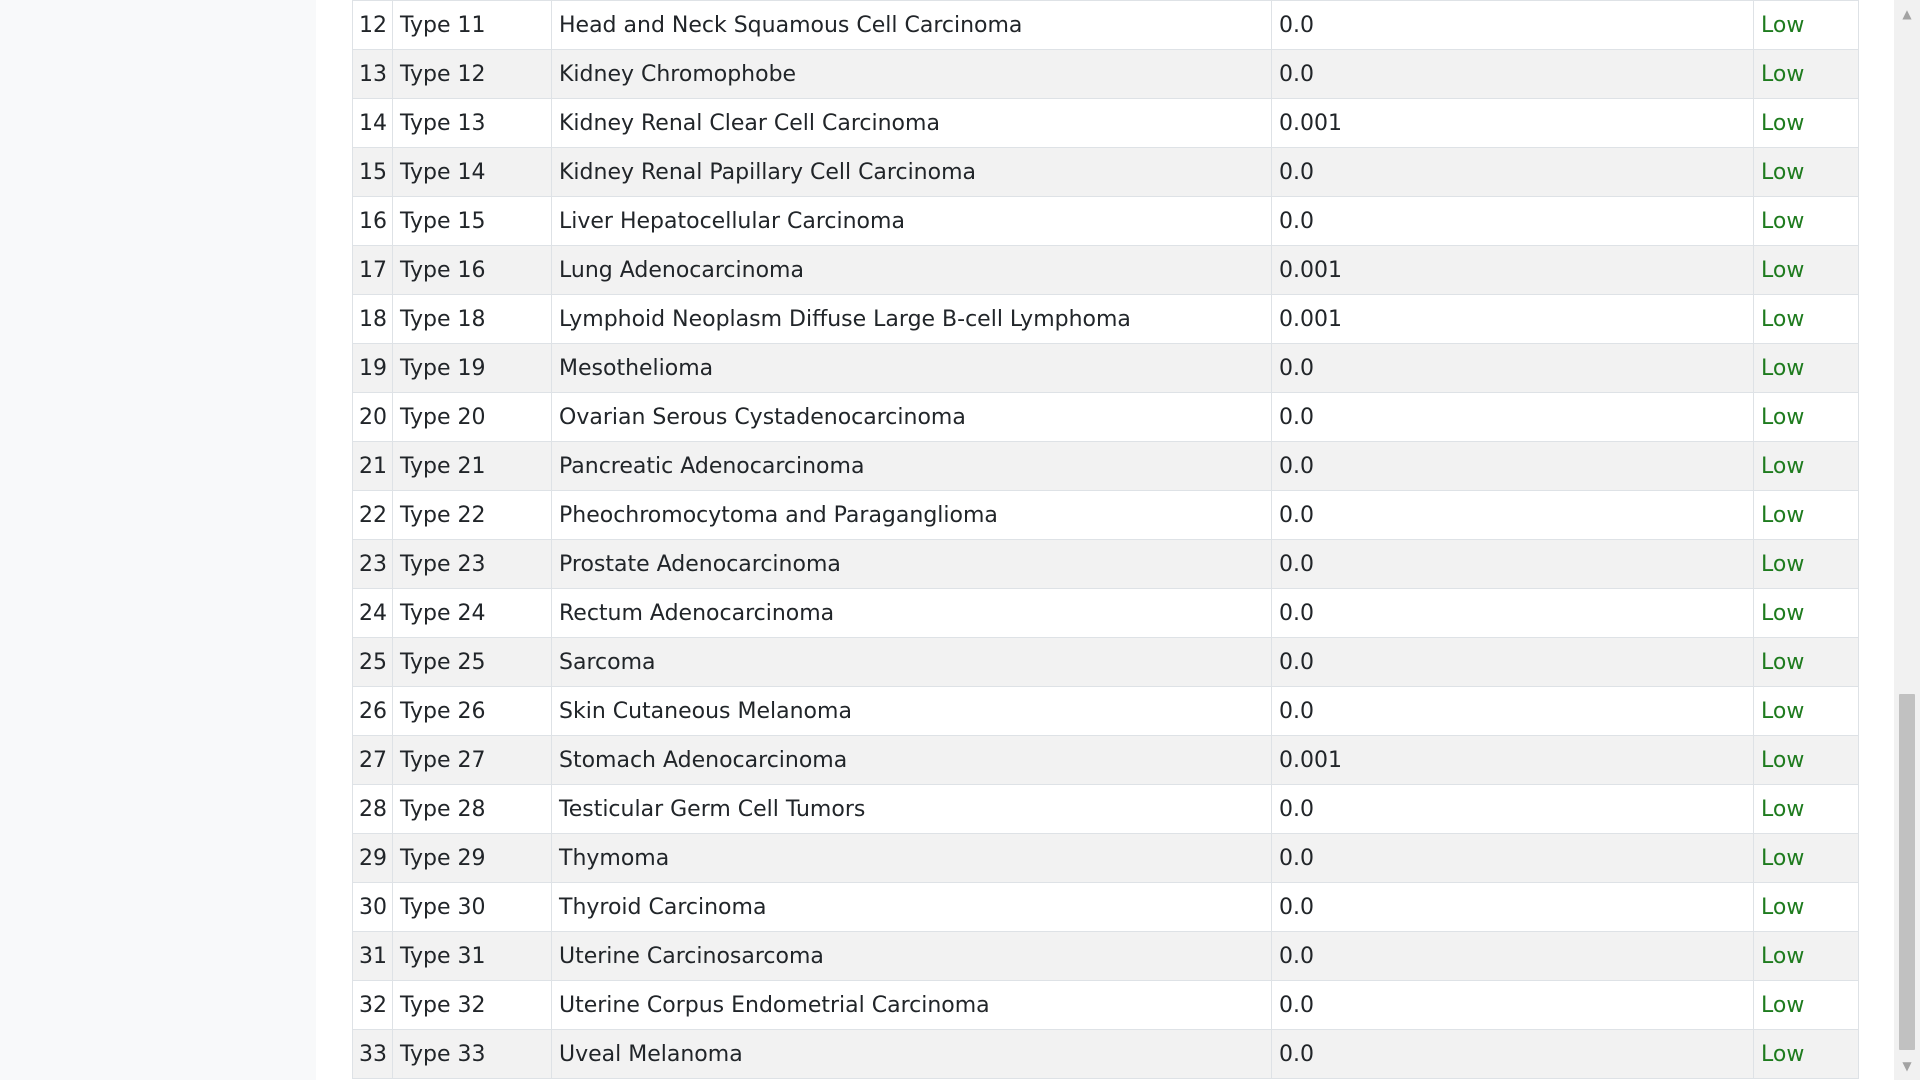 Image resolution: width=1920 pixels, height=1080 pixels. I want to click on cancer-type-id-cell: Type 26, so click(472, 711).